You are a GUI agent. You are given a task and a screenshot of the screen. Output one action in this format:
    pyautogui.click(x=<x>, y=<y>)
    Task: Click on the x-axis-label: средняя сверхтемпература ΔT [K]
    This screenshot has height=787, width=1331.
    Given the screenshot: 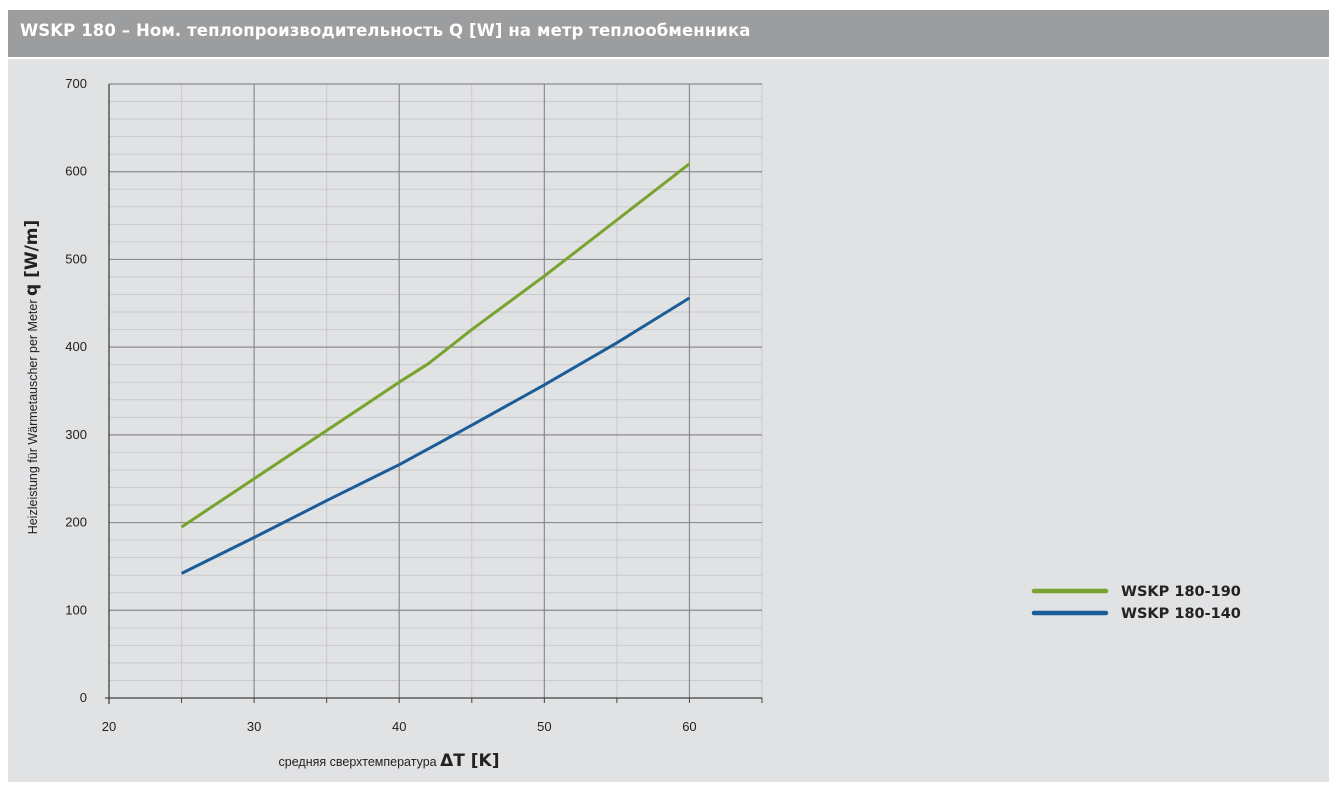 What is the action you would take?
    pyautogui.click(x=389, y=761)
    